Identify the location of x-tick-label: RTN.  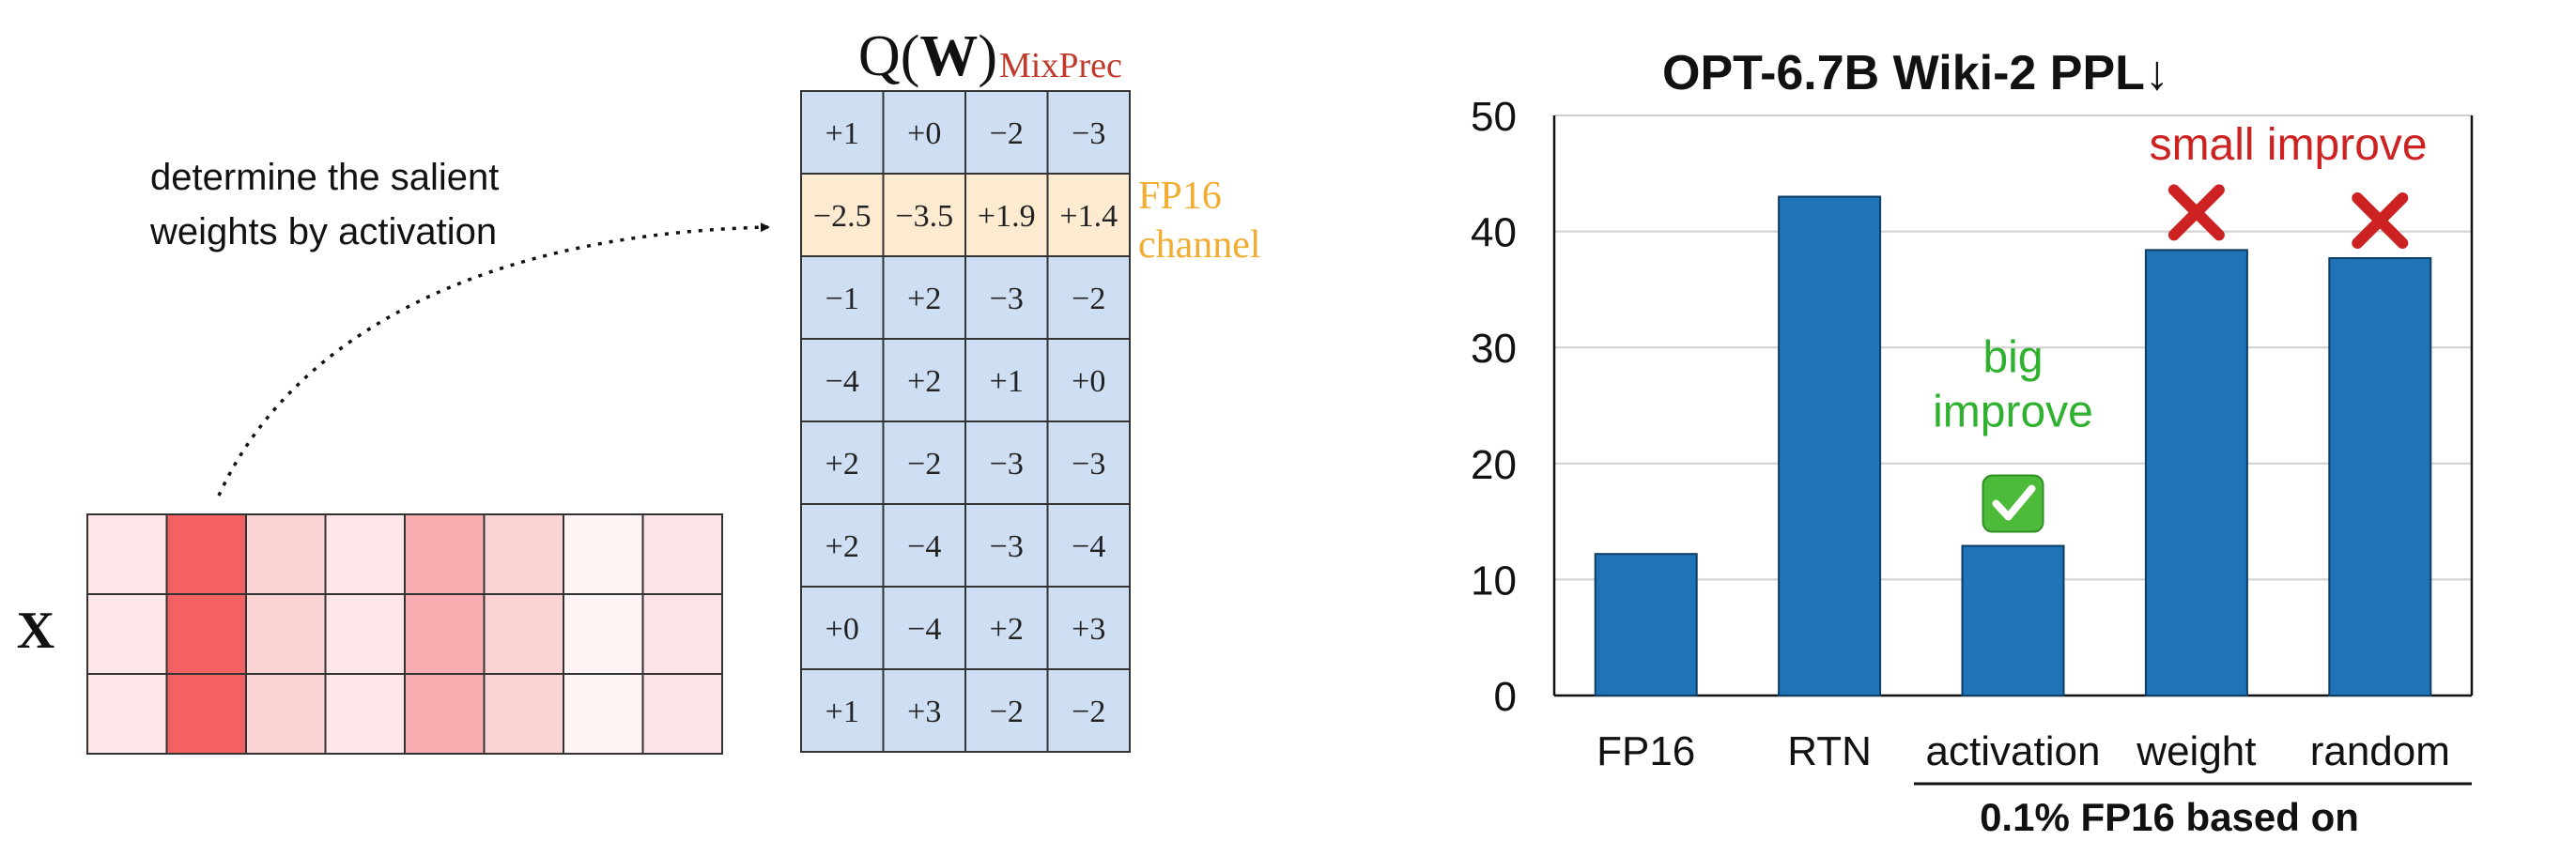
(1829, 751).